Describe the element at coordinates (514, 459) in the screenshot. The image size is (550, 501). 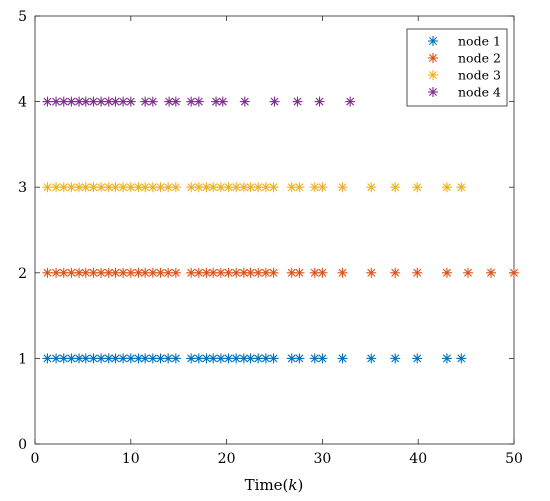
I see `x-tick-label: 50` at that location.